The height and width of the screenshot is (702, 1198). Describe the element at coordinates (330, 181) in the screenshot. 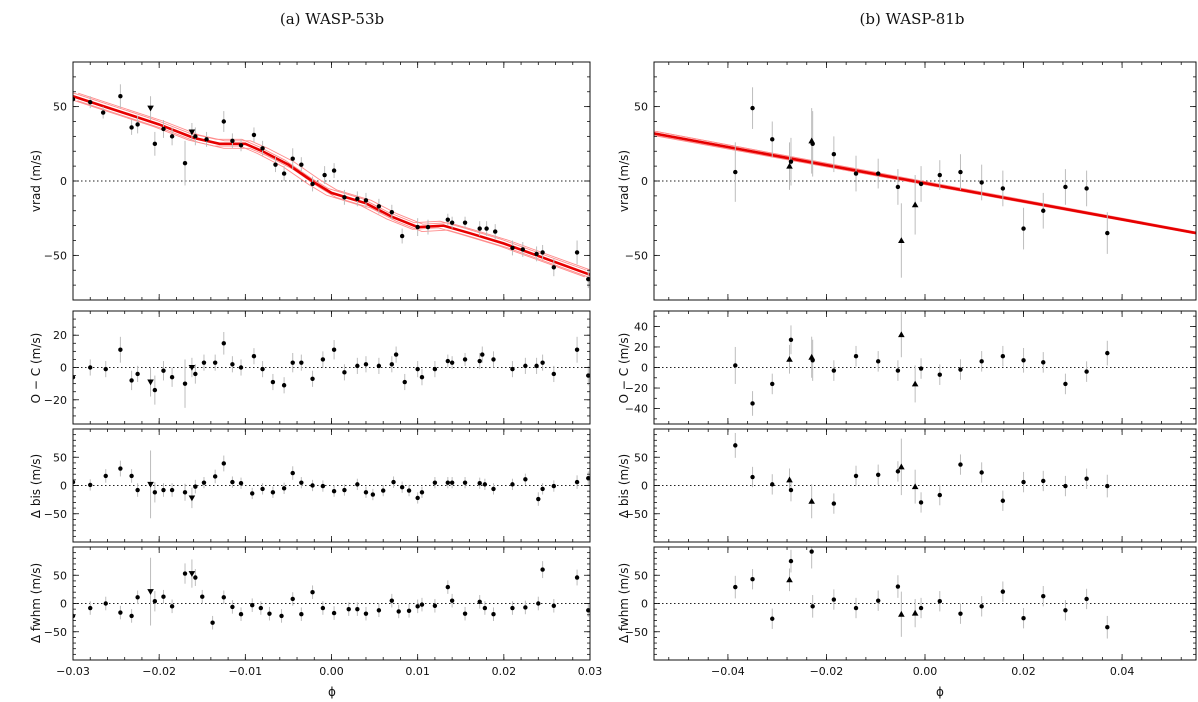

I see `model-draw-line` at that location.